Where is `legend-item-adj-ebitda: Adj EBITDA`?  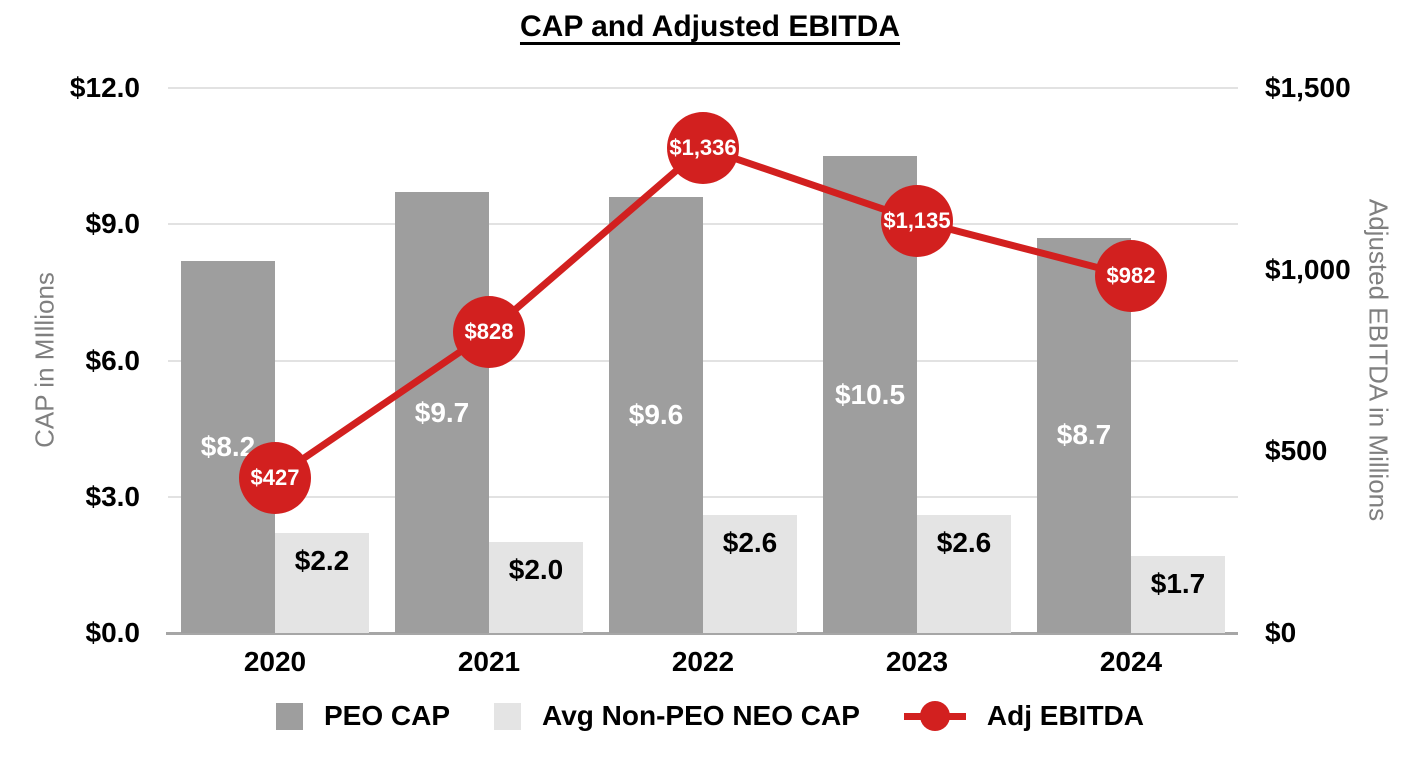
legend-item-adj-ebitda: Adj EBITDA is located at coordinates (1023, 716).